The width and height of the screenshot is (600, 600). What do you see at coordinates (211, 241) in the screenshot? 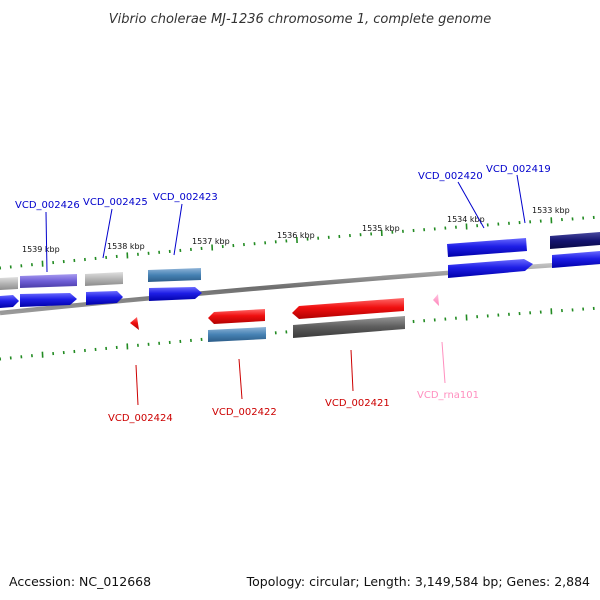
I see `scale-label-1537-kbp: 1537 kbp` at bounding box center [211, 241].